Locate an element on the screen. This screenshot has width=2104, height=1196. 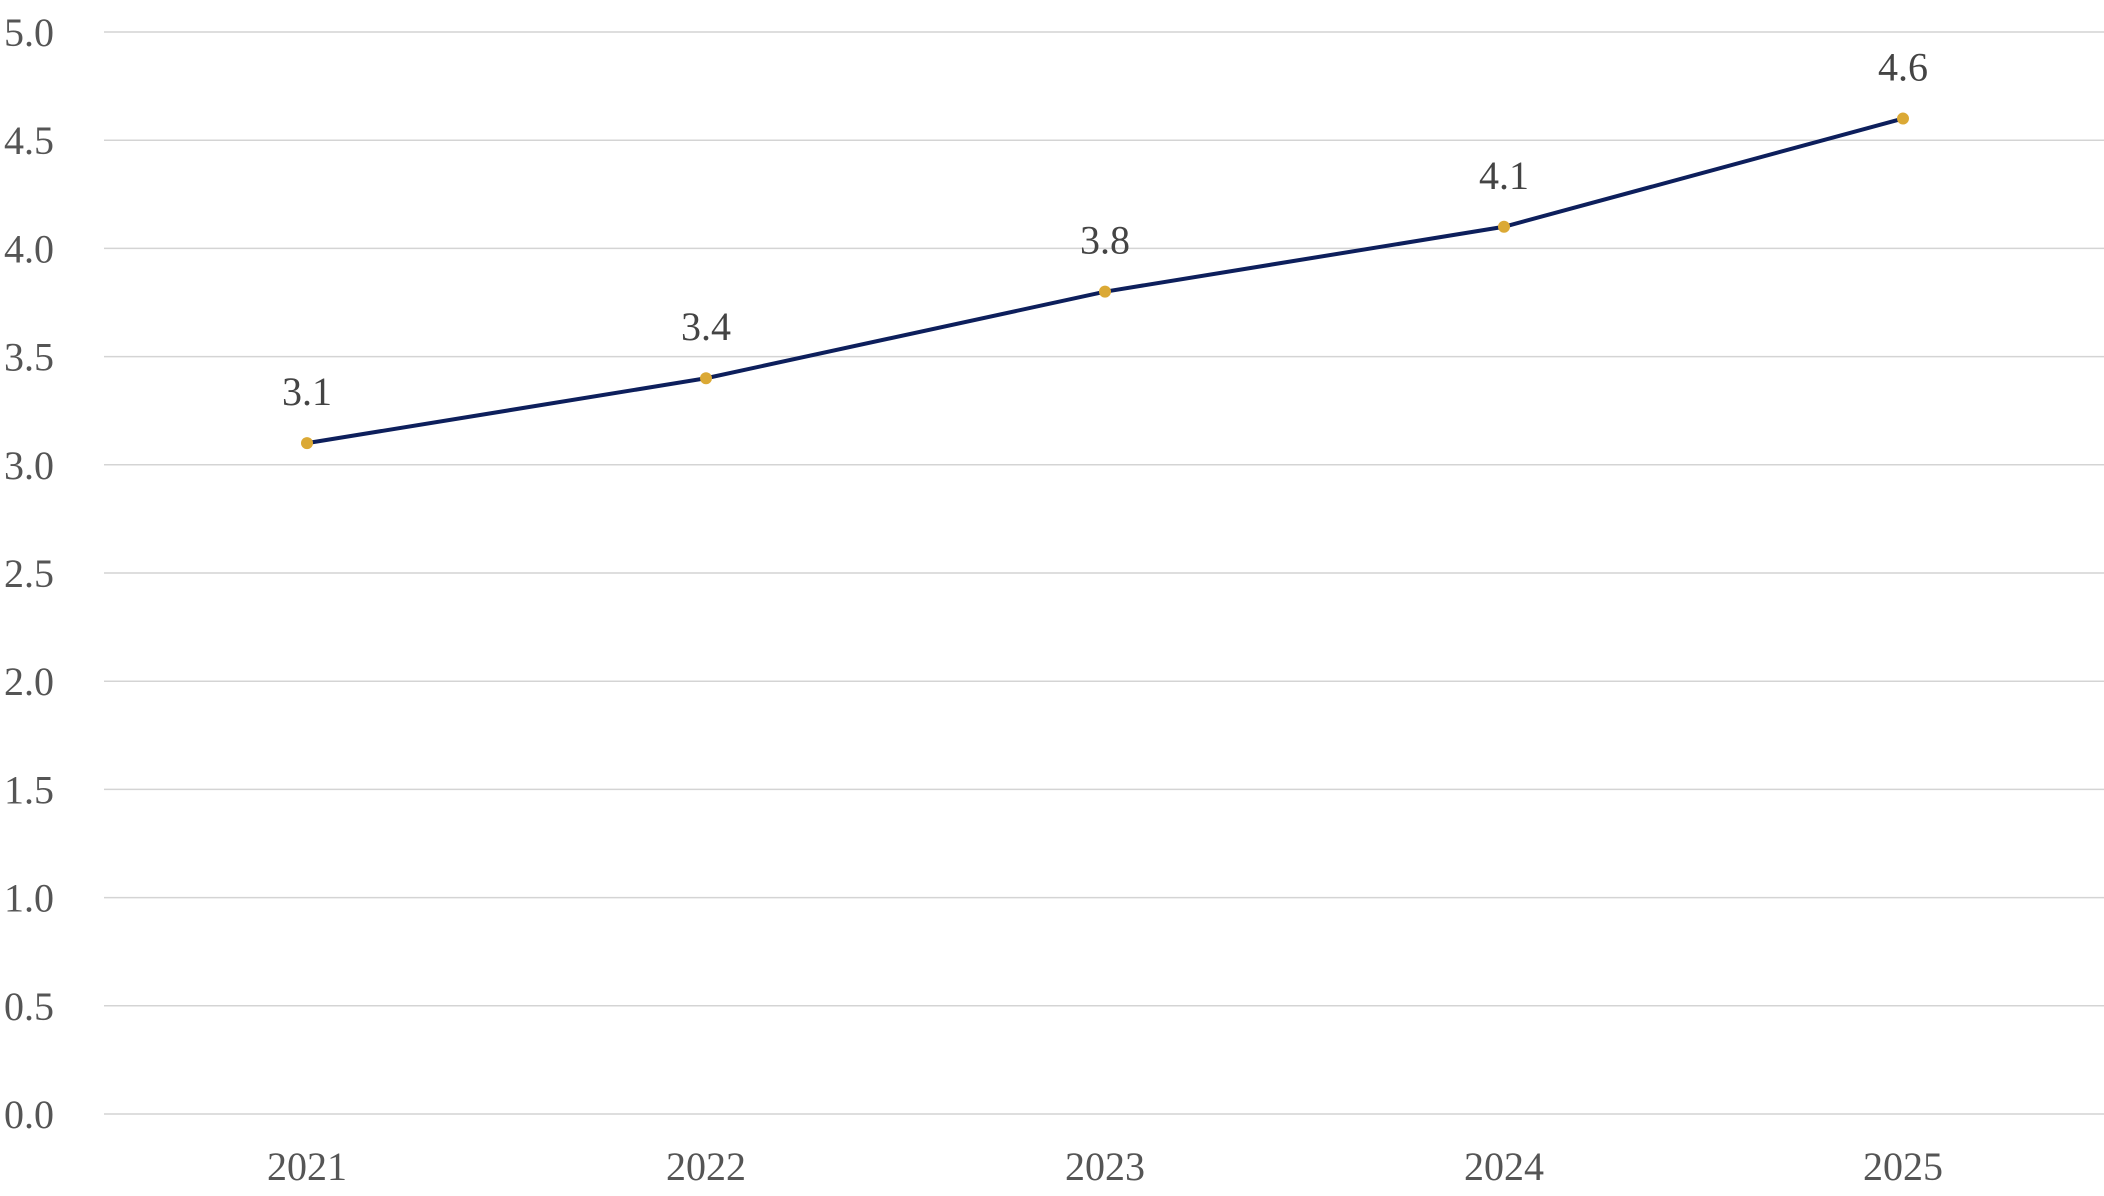
data-label: 4.6 is located at coordinates (1903, 67).